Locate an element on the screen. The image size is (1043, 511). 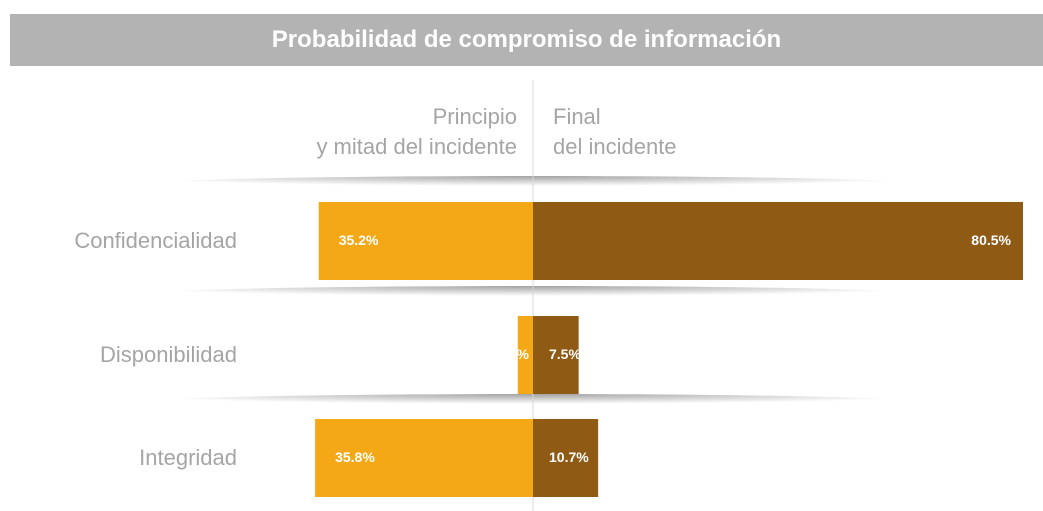
category-label: Confidencialidad is located at coordinates (155, 240).